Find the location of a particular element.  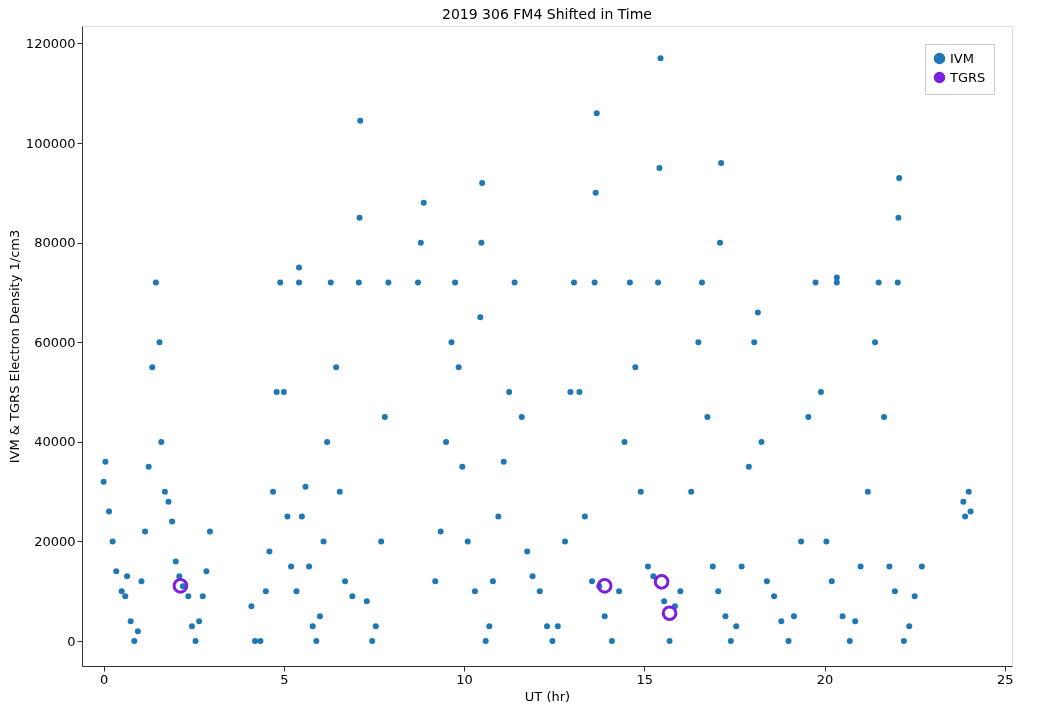

y-tick-label: 100000 is located at coordinates (50, 143).